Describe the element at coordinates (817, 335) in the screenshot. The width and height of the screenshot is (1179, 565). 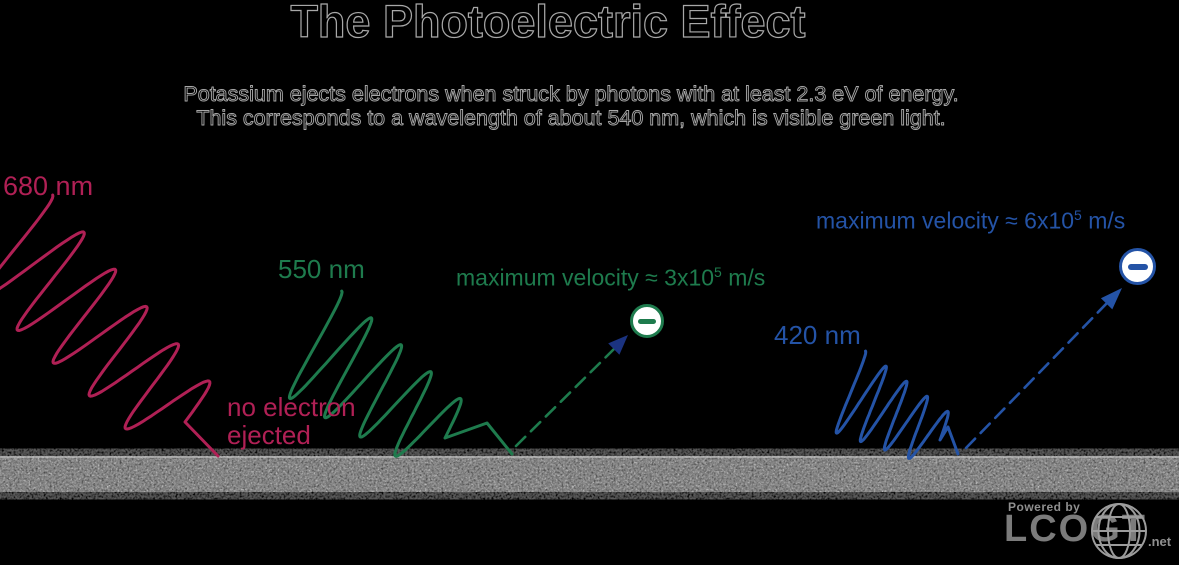
I see `wavelength-label-420nm: 420 nm` at that location.